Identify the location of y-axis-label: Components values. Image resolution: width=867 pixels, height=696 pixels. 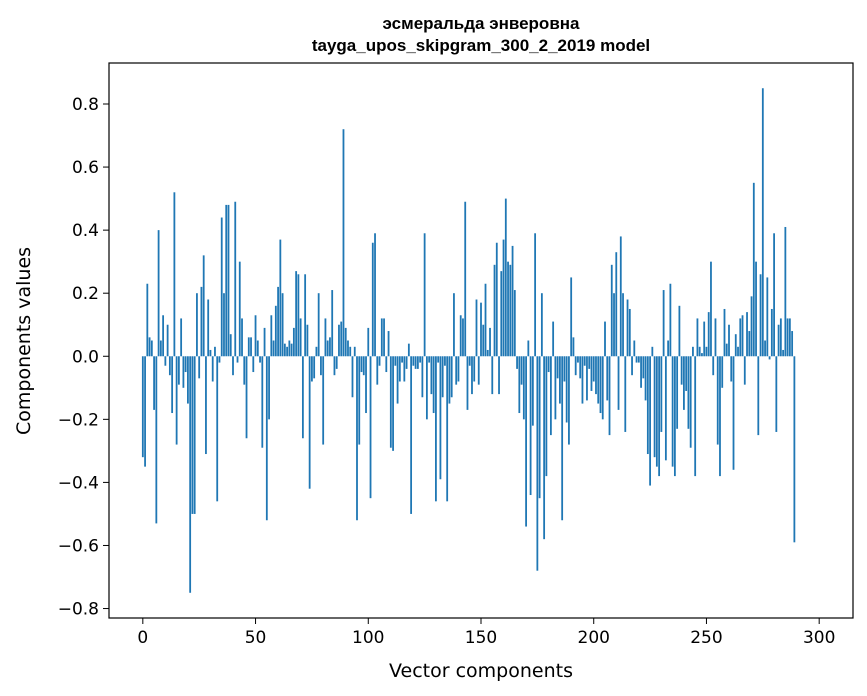
(24, 341).